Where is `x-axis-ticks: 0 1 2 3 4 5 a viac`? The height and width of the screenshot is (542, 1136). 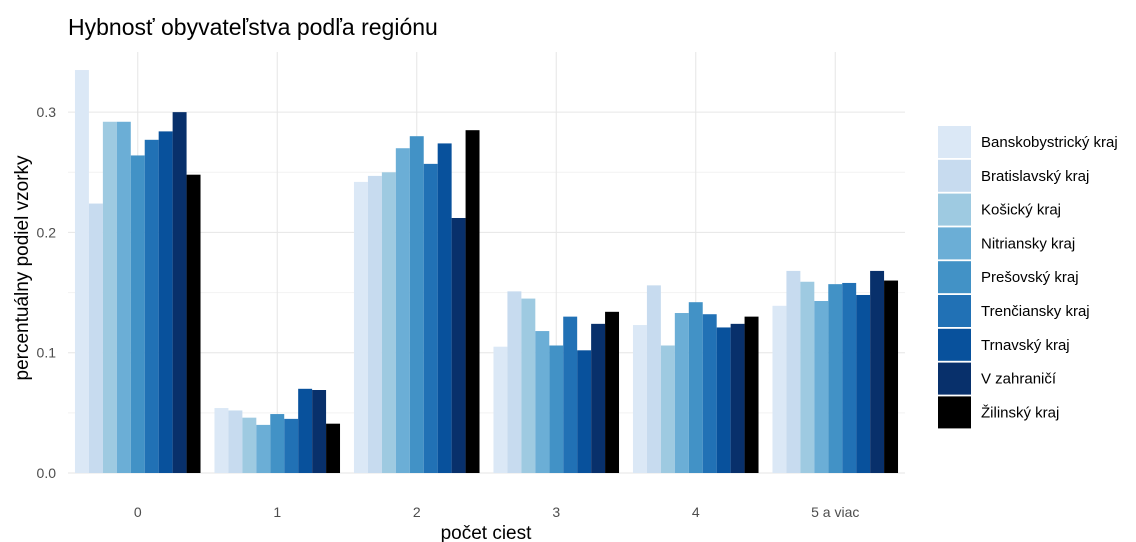
x-axis-ticks: 0 1 2 3 4 5 a viac is located at coordinates (497, 512).